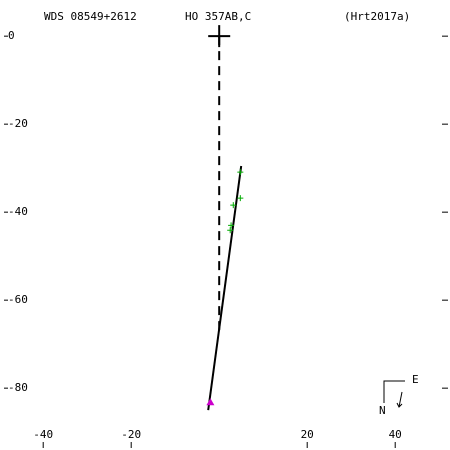  What do you see at coordinates (131, 434) in the screenshot?
I see `x-tick-label: -20` at bounding box center [131, 434].